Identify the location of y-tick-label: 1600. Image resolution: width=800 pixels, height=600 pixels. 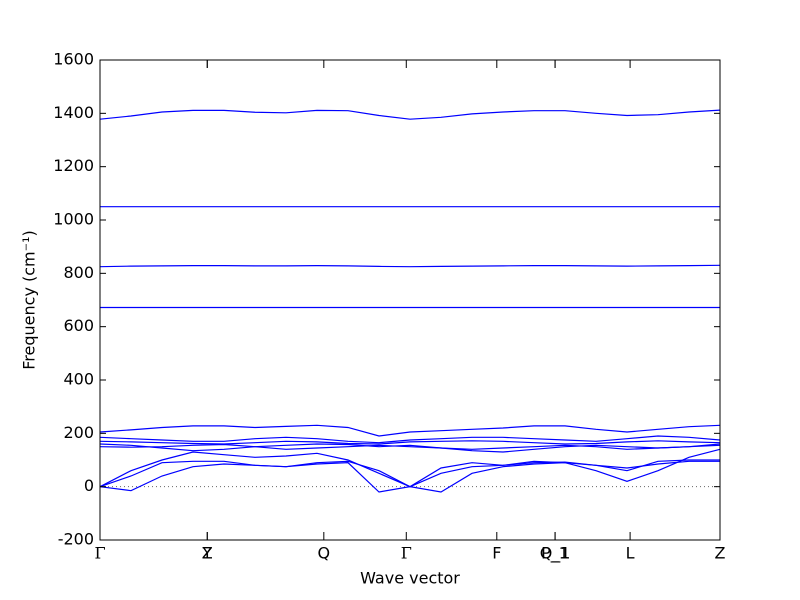
(73, 59).